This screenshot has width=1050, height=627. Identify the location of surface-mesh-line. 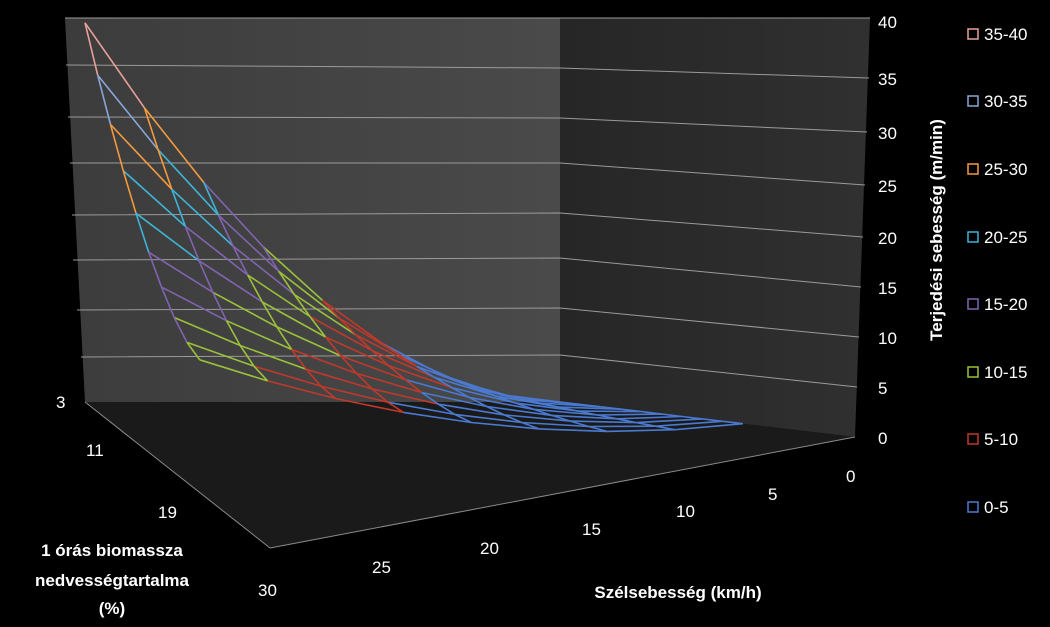
(630, 414).